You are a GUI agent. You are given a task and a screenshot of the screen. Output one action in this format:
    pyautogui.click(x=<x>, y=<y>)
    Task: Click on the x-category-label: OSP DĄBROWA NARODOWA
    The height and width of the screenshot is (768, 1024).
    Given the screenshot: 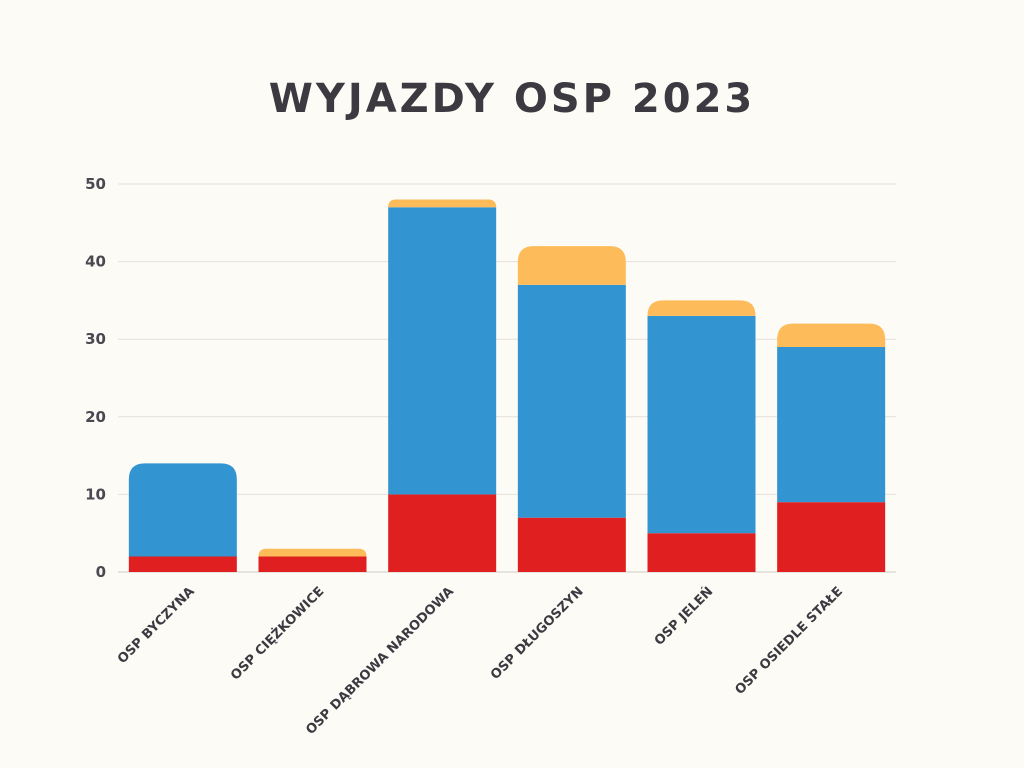 What is the action you would take?
    pyautogui.click(x=380, y=661)
    